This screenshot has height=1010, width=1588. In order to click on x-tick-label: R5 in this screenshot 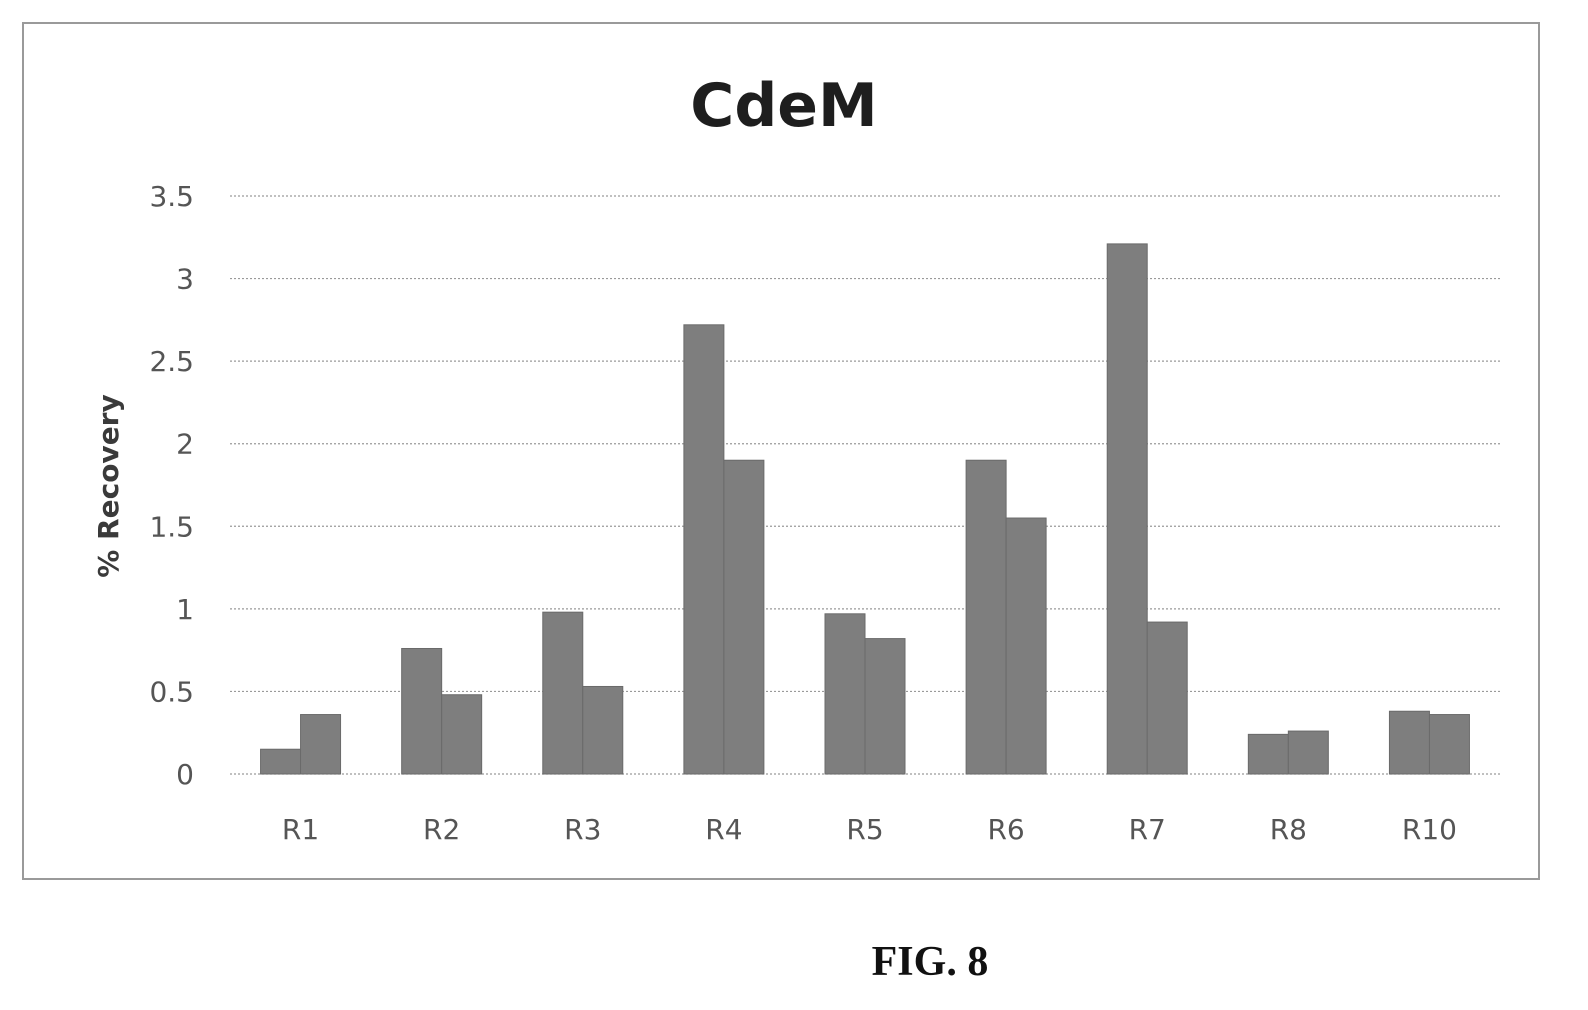, I will do `click(864, 829)`.